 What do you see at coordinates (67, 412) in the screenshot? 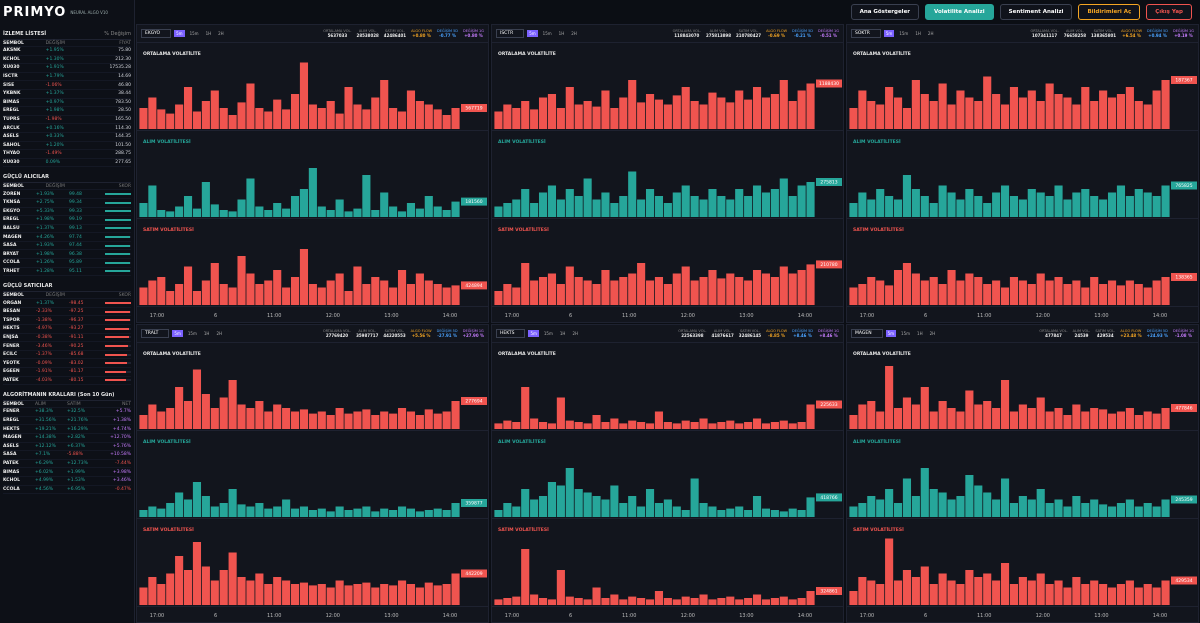
I see `kings-row: FENER +38.3% +32.5% +5.7%` at bounding box center [67, 412].